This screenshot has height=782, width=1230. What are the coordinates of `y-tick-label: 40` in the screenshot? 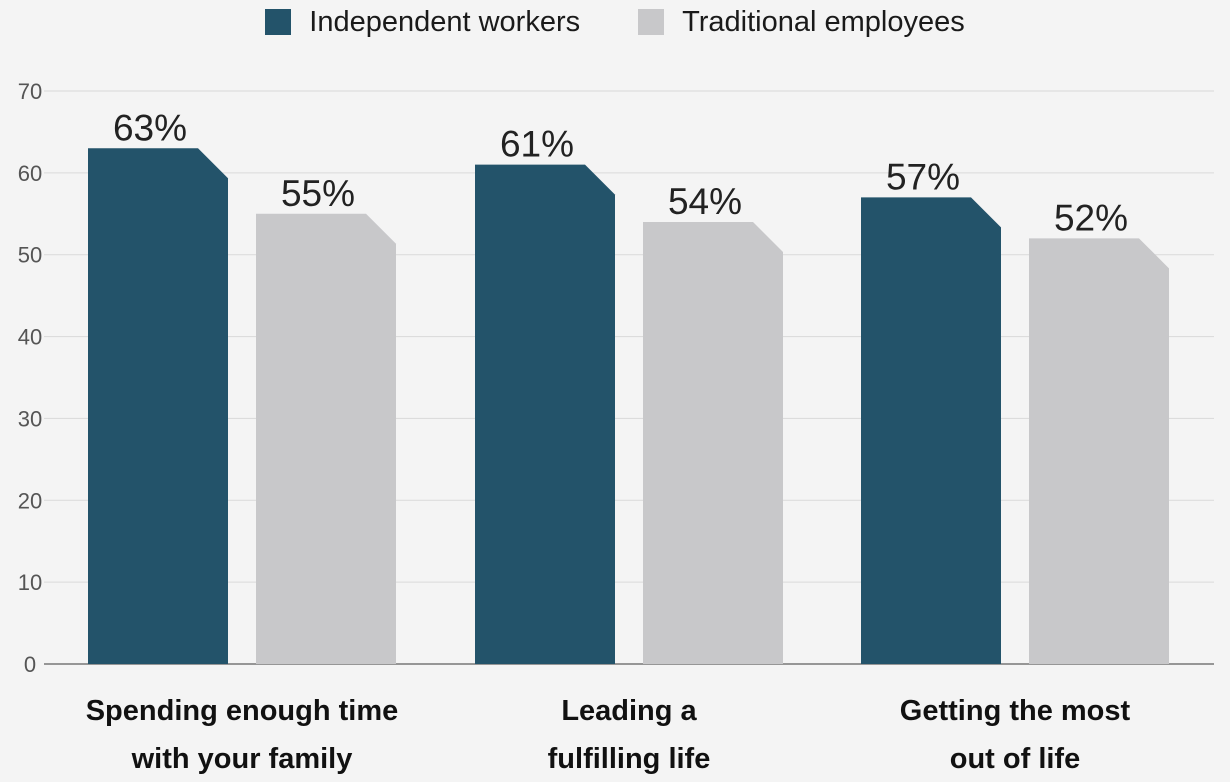 It's located at (30, 337).